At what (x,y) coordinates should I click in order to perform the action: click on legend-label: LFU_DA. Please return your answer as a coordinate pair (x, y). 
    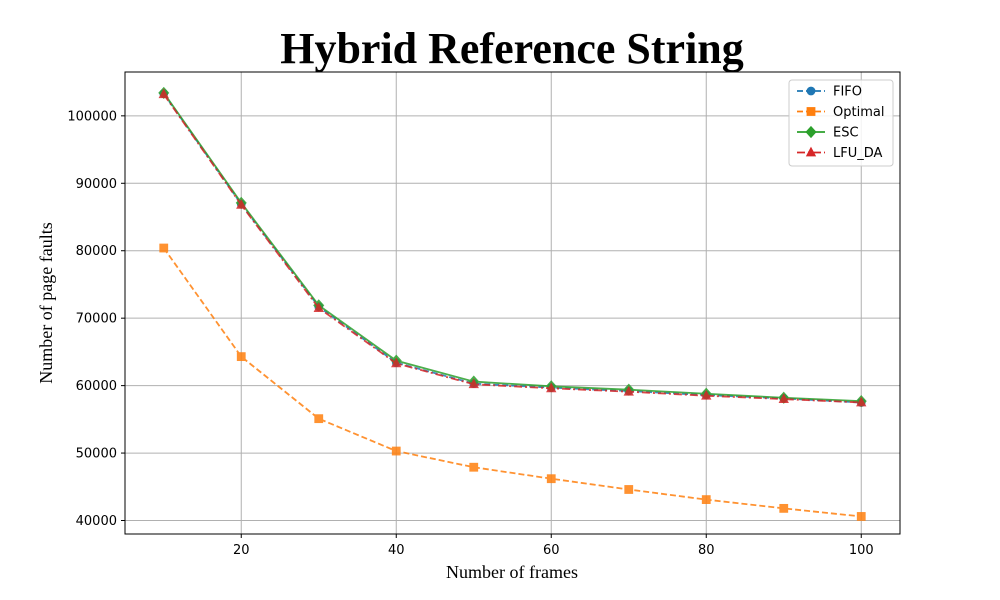
    Looking at the image, I should click on (858, 153).